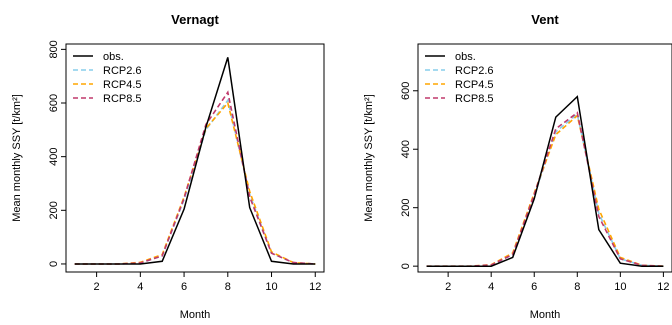  Describe the element at coordinates (195, 19) in the screenshot. I see `chart-title: Vernagt` at that location.